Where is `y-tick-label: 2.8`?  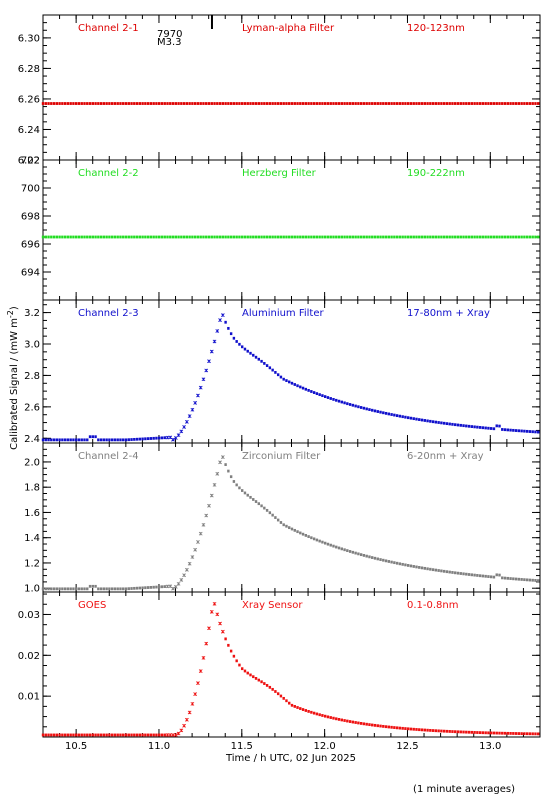
y-tick-label: 2.8 is located at coordinates (32, 376).